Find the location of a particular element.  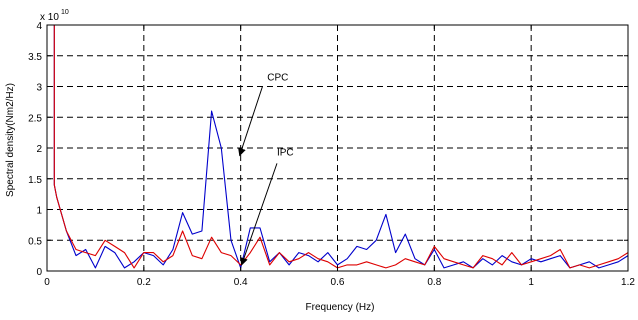

x-tick-label: 0 is located at coordinates (47, 282).